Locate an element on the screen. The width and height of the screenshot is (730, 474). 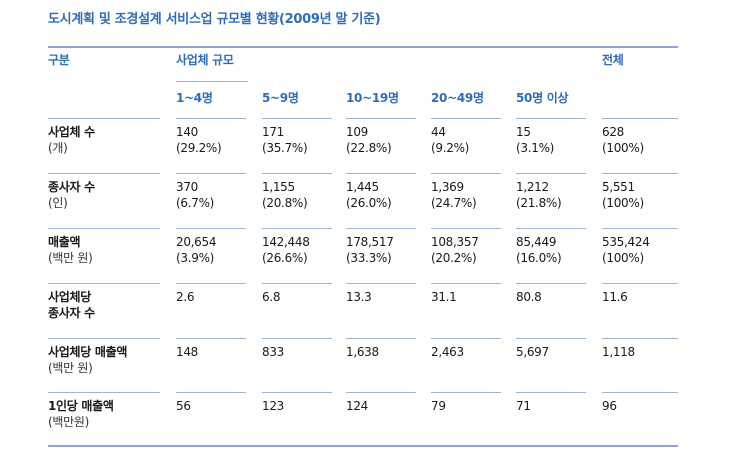
table-cell: 124 is located at coordinates (357, 406).